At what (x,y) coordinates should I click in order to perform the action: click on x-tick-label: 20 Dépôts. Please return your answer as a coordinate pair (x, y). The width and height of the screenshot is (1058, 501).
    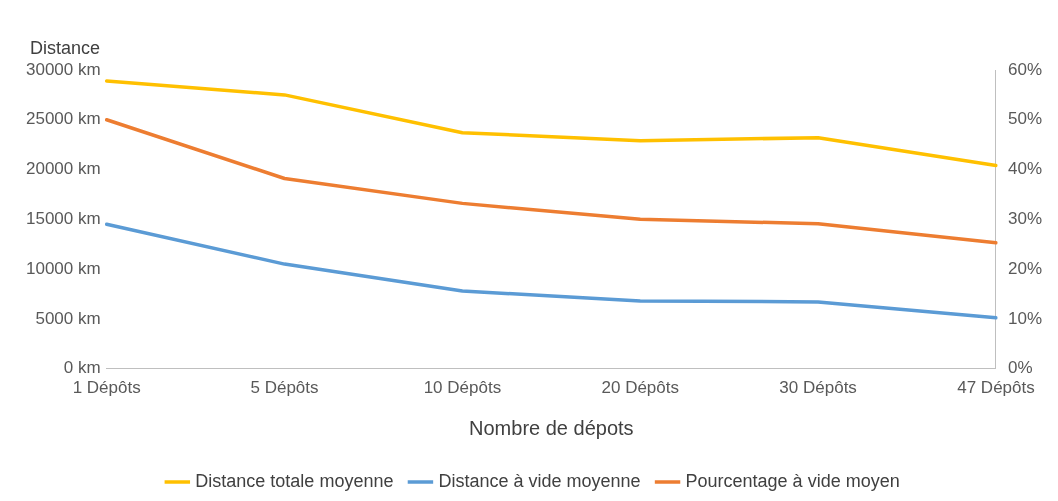
    Looking at the image, I should click on (640, 388).